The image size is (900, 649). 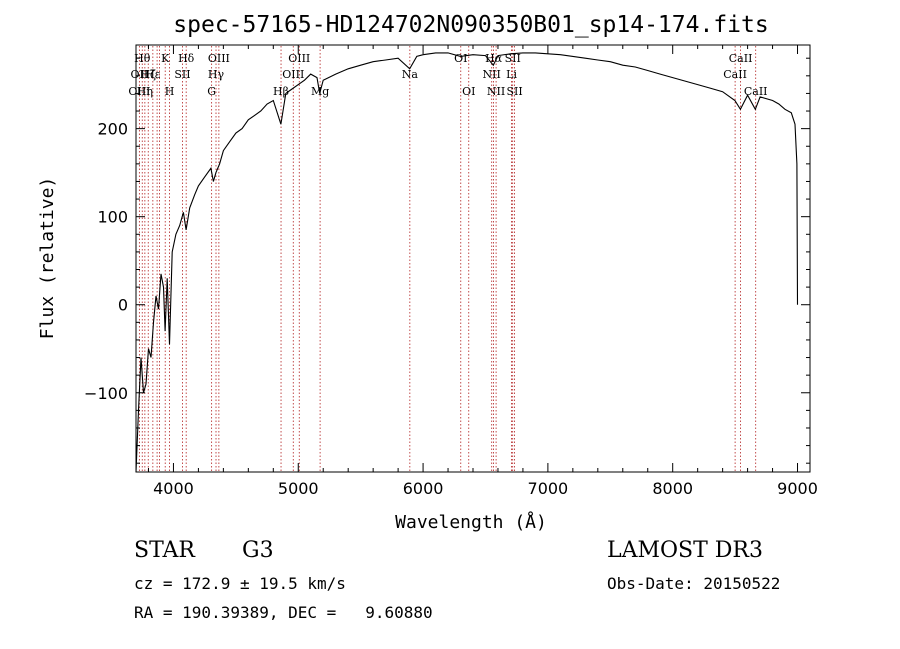 I want to click on x-tick-label: 8000, so click(x=672, y=488).